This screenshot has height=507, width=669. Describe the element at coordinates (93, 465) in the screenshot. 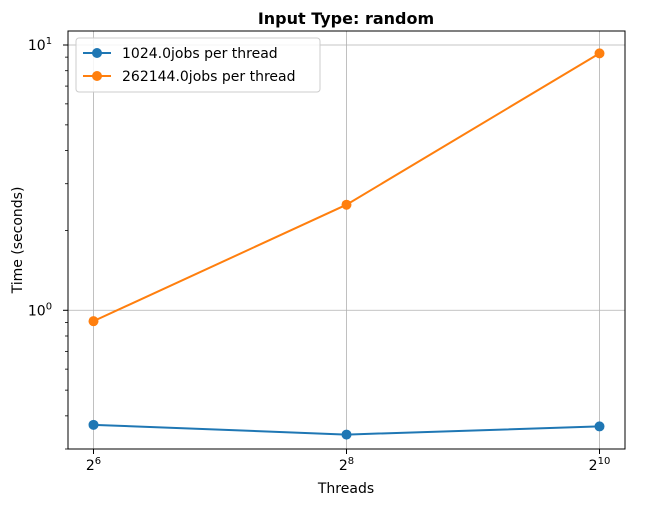

I see `x-tick-label: 26` at that location.